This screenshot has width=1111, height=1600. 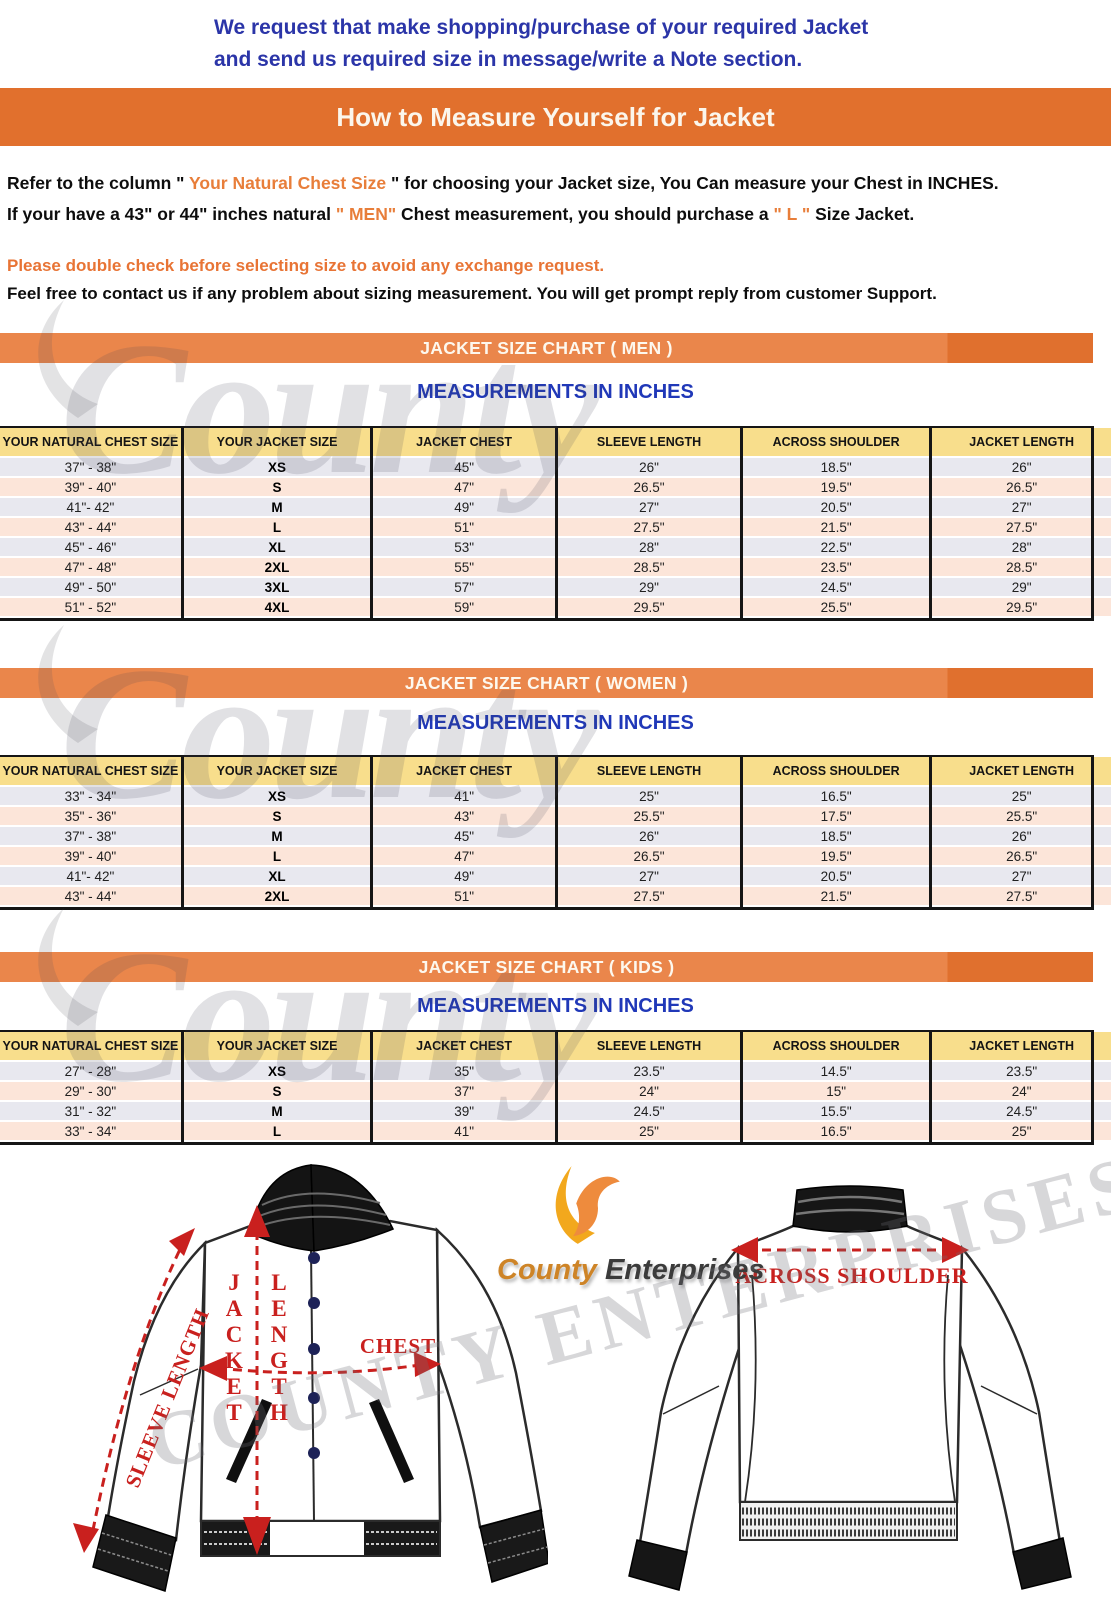 I want to click on table-cell: 59", so click(x=463, y=607).